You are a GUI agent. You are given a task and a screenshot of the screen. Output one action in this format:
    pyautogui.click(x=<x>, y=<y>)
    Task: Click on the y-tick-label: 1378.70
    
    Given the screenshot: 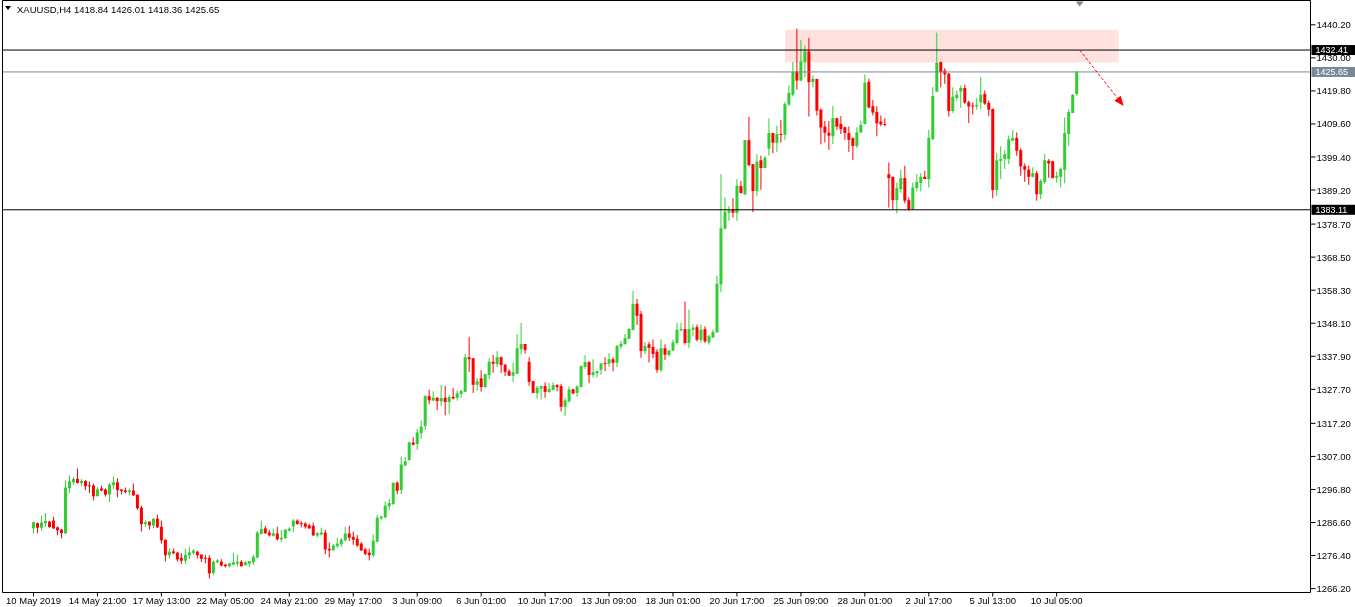 What is the action you would take?
    pyautogui.click(x=1333, y=224)
    